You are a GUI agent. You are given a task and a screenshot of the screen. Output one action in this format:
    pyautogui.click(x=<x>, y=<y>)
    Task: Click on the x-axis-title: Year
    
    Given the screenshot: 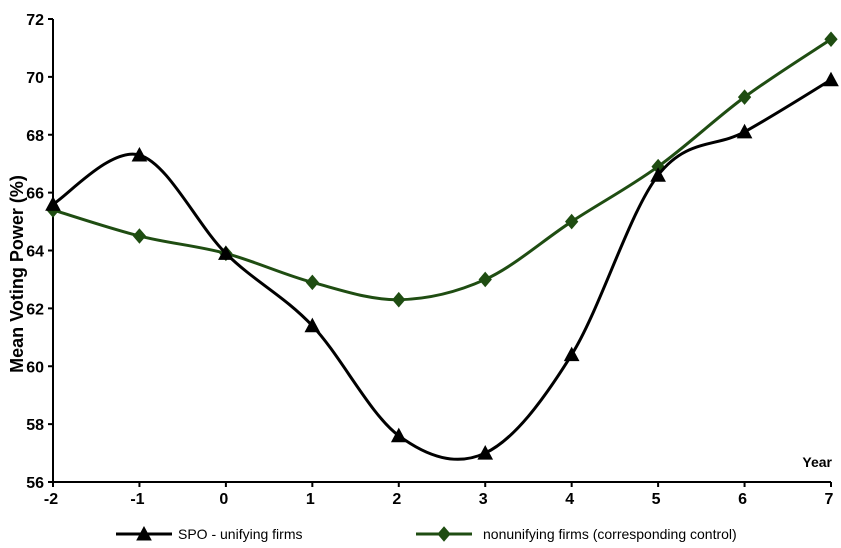 What is the action you would take?
    pyautogui.click(x=817, y=462)
    